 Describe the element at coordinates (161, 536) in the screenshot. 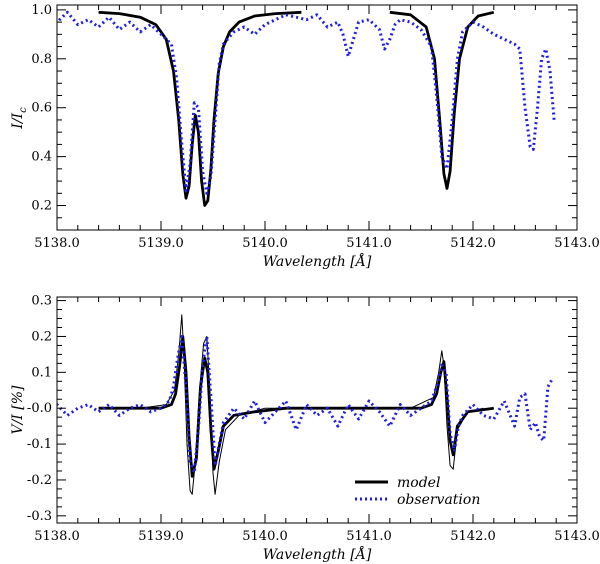

I see `stokes-v-x-tick-label: 5139.0` at that location.